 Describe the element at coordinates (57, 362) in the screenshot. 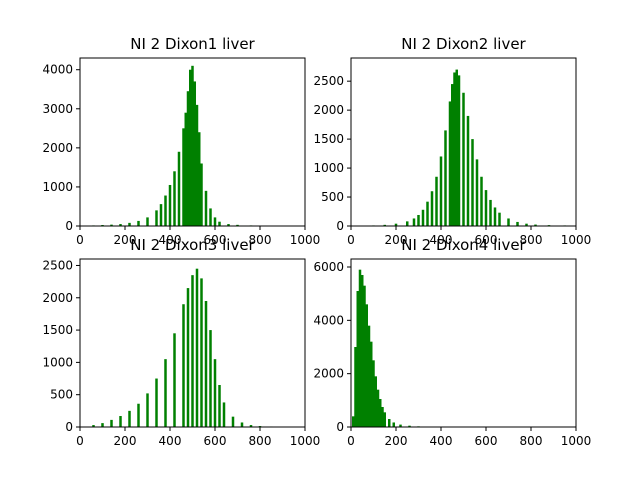

I see `y-tick-label-dixon3: 1000` at that location.